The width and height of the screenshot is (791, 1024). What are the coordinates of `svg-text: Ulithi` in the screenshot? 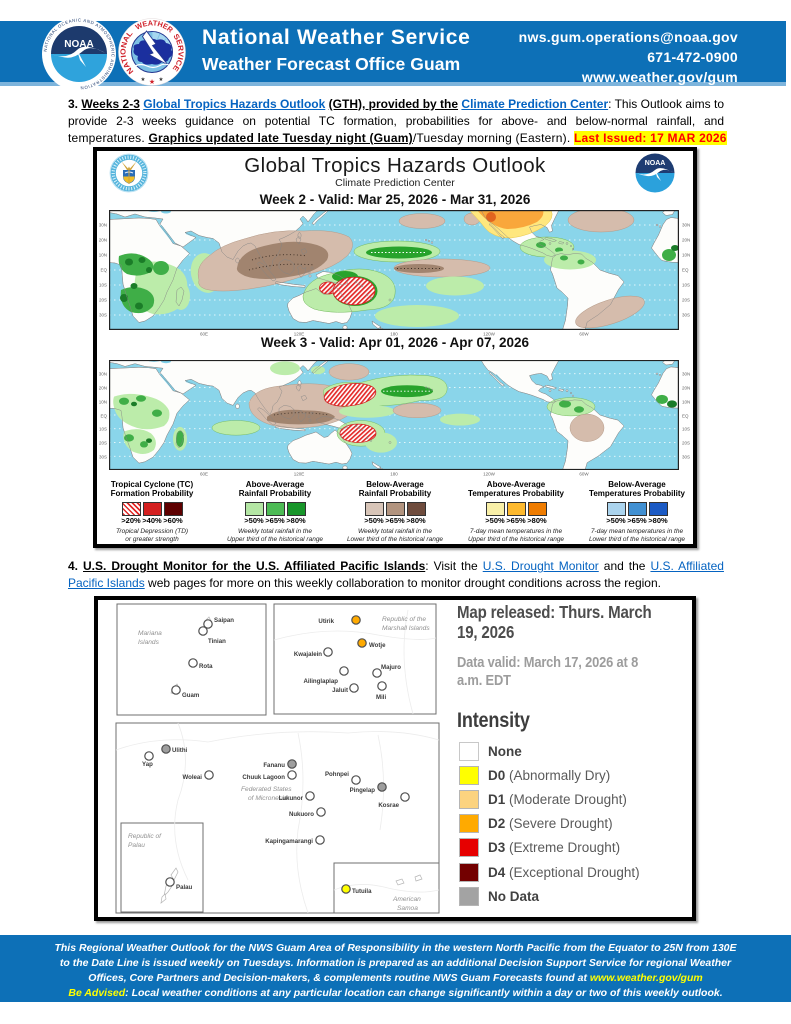 It's located at (180, 750).